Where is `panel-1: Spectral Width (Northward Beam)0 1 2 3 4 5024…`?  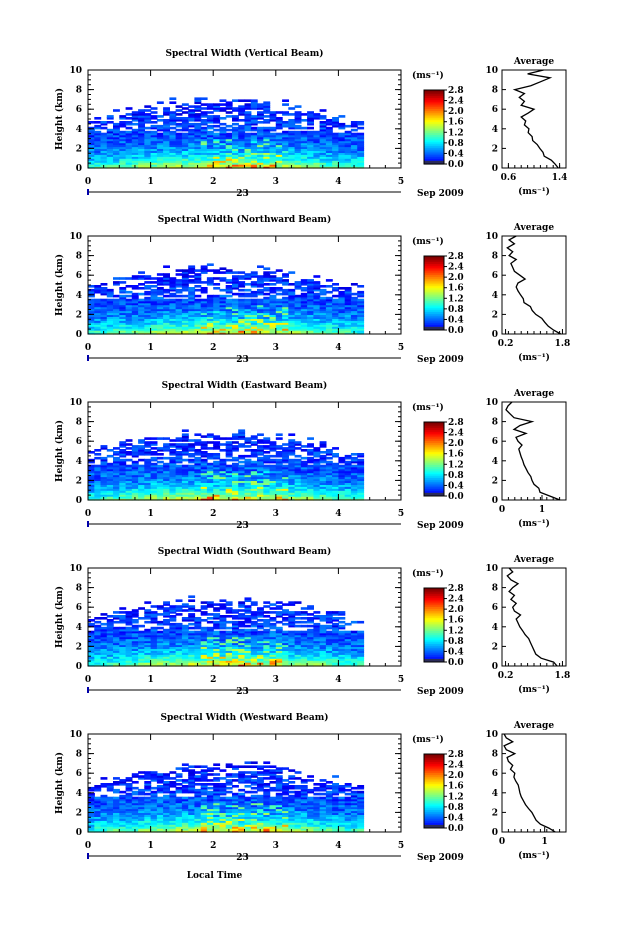 panel-1: Spectral Width (Northward Beam)0 1 2 3 4 5024… is located at coordinates (312, 289).